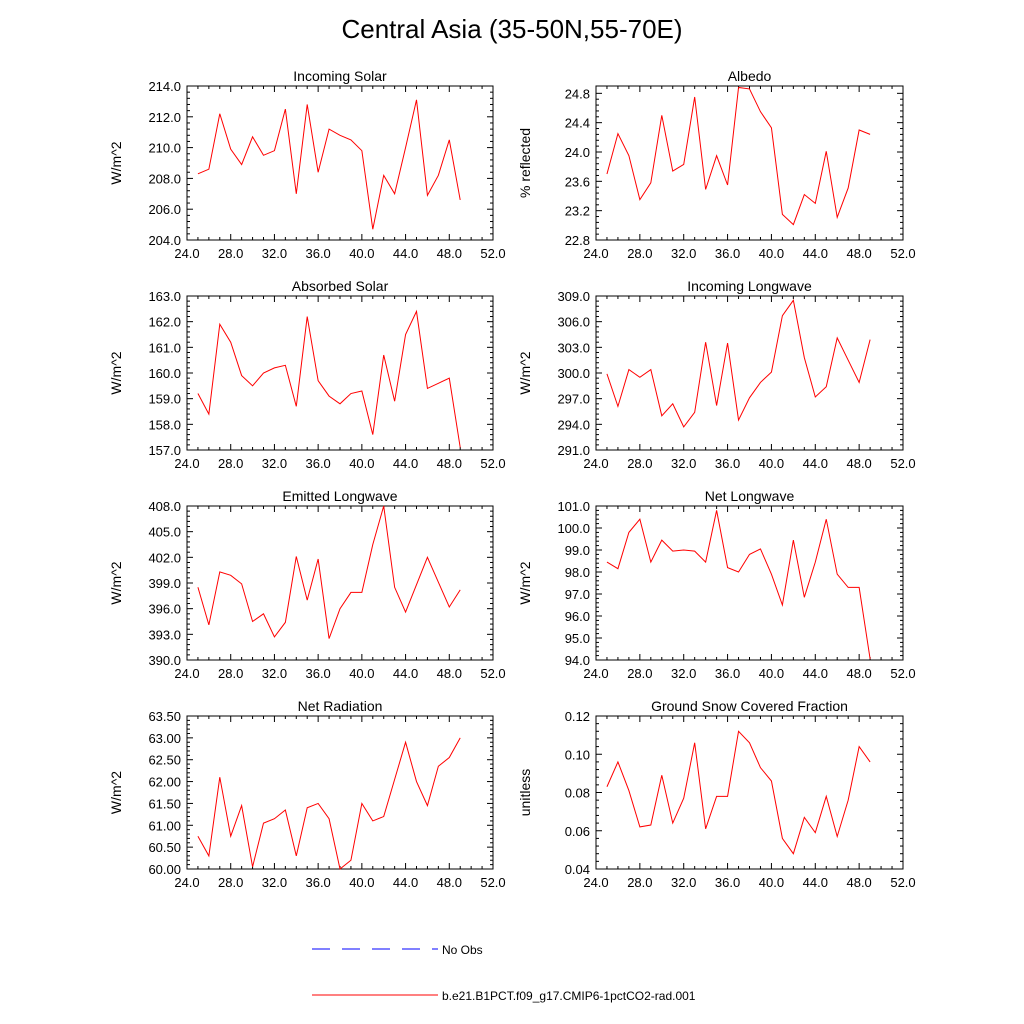 This screenshot has height=1024, width=1024. Describe the element at coordinates (738, 363) in the screenshot. I see `panel-4-series-line` at that location.